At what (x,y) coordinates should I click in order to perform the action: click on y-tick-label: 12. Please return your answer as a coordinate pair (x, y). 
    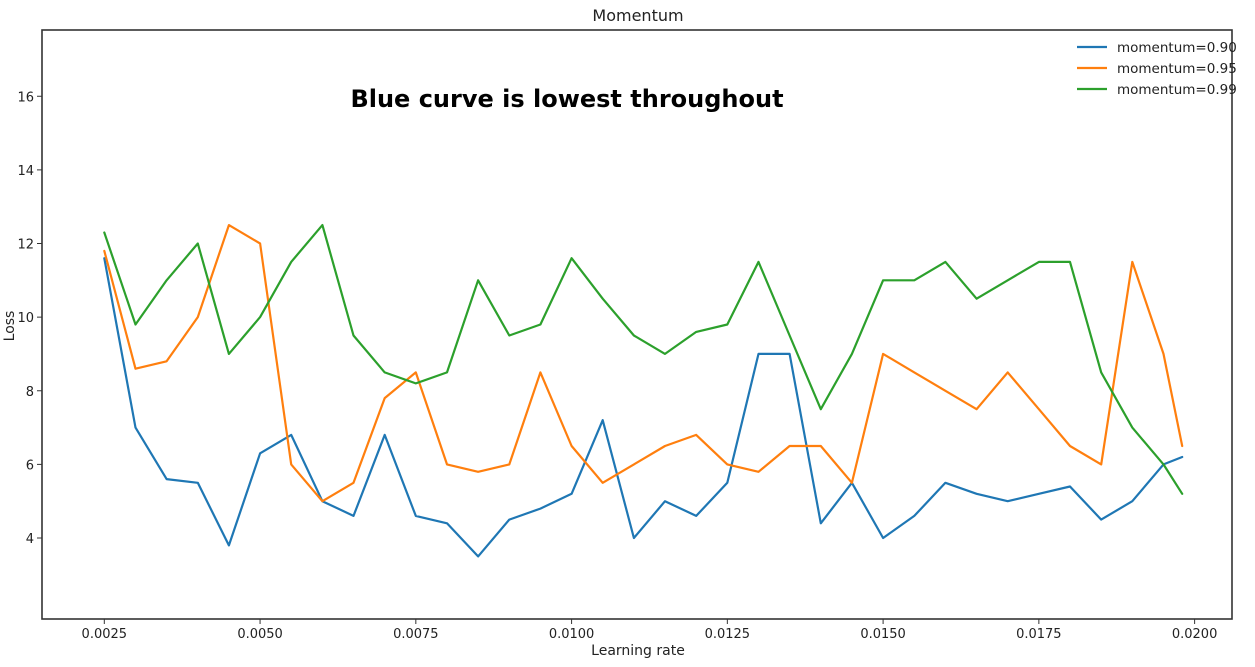
    Looking at the image, I should click on (25, 245).